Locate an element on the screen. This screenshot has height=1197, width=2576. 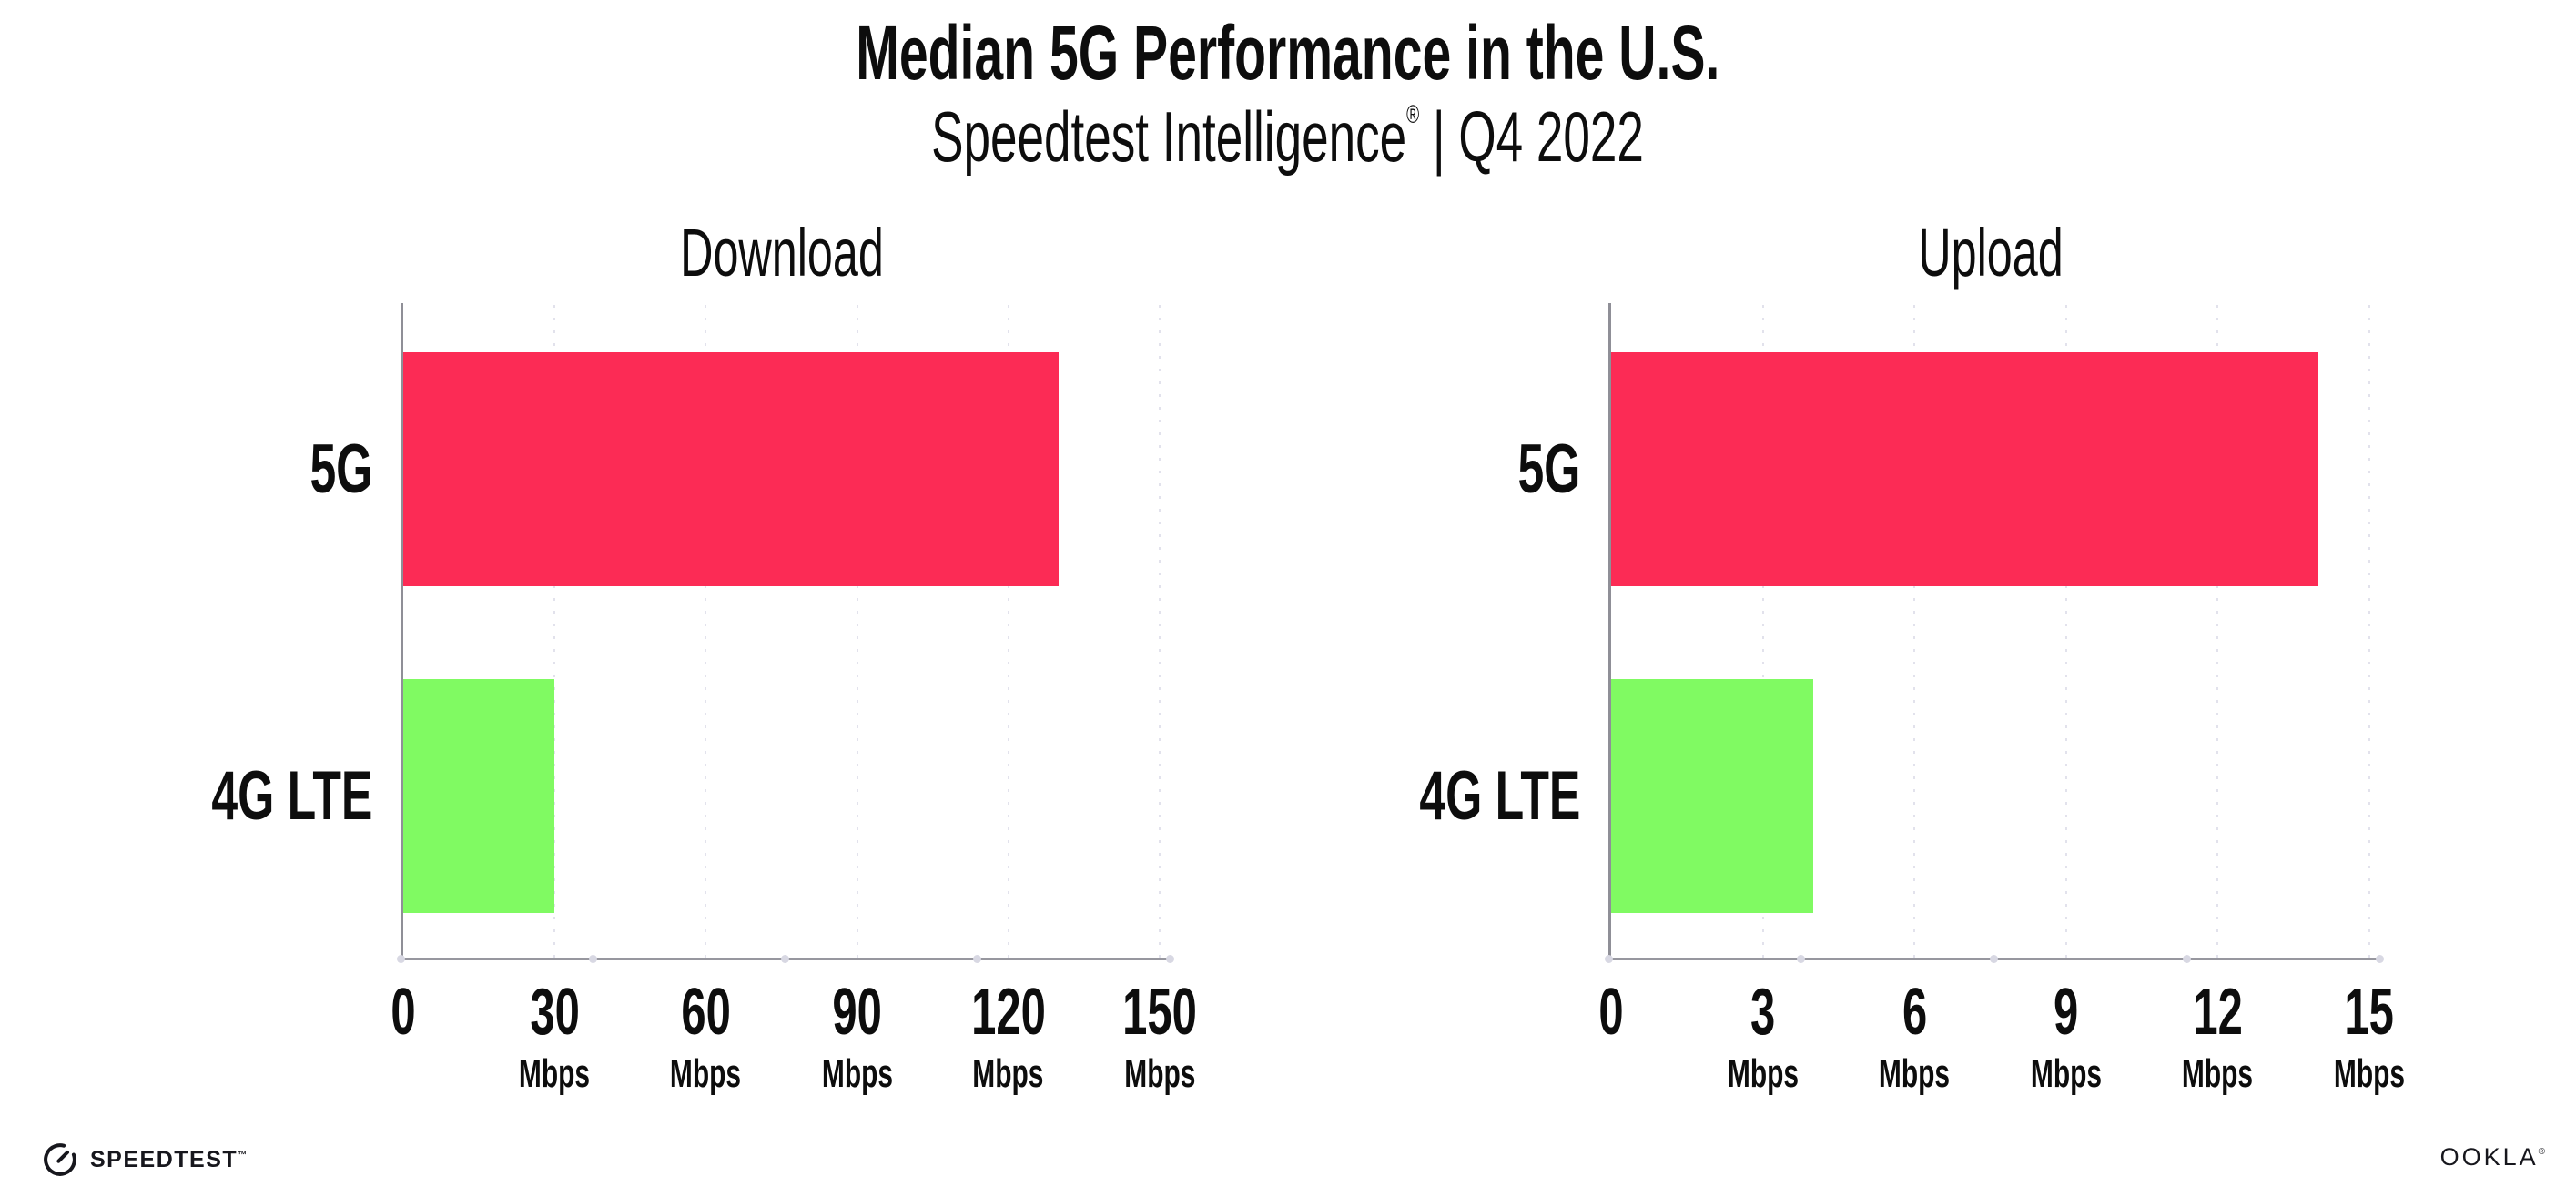
tick-9: 9 Mbps is located at coordinates (2065, 1036).